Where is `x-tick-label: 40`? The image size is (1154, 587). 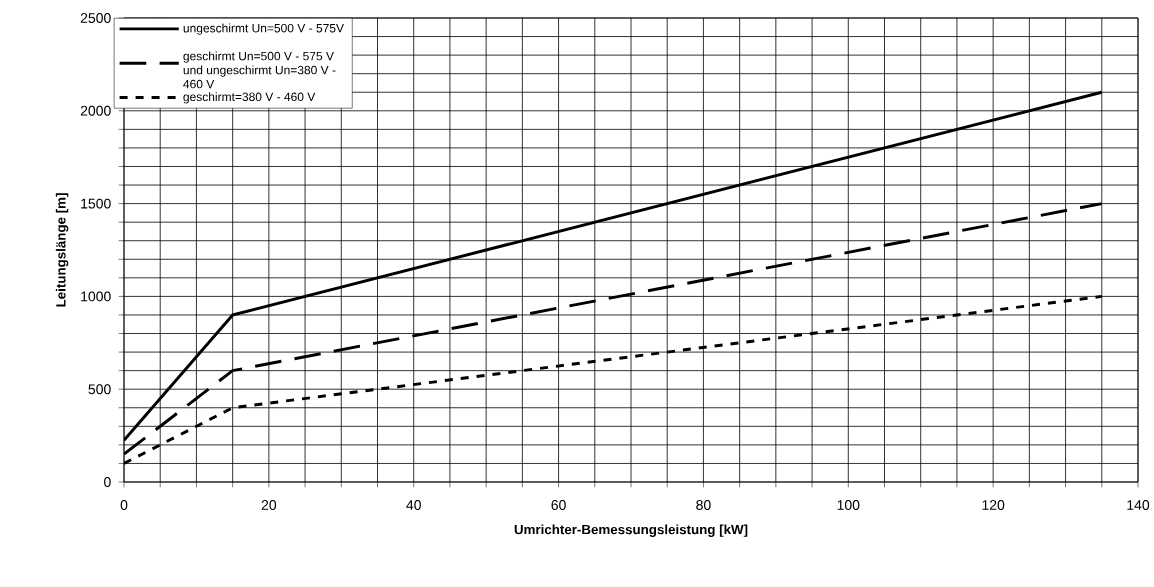 x-tick-label: 40 is located at coordinates (413, 505).